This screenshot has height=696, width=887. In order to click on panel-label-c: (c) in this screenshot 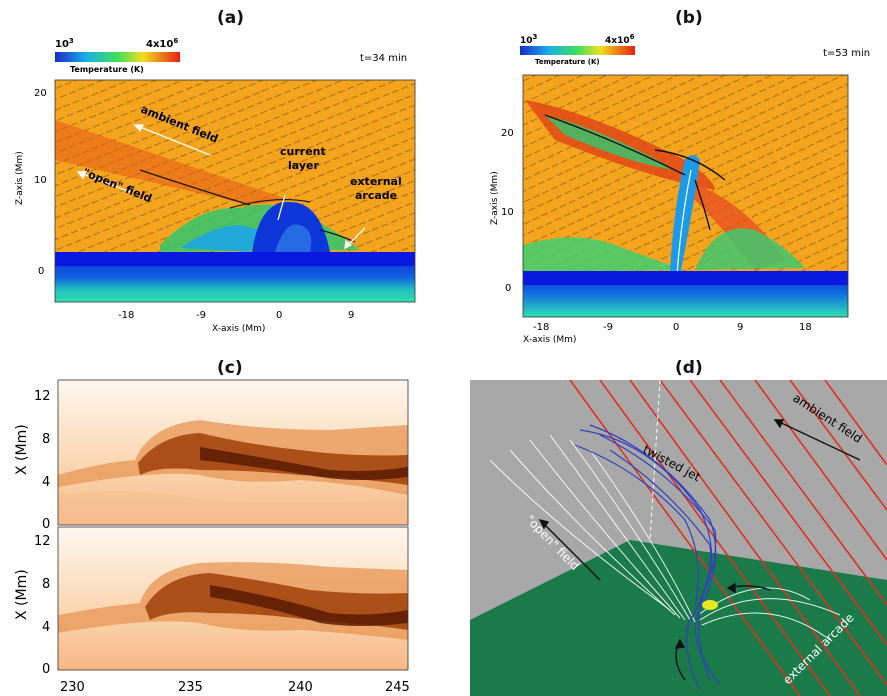, I will do `click(230, 368)`.